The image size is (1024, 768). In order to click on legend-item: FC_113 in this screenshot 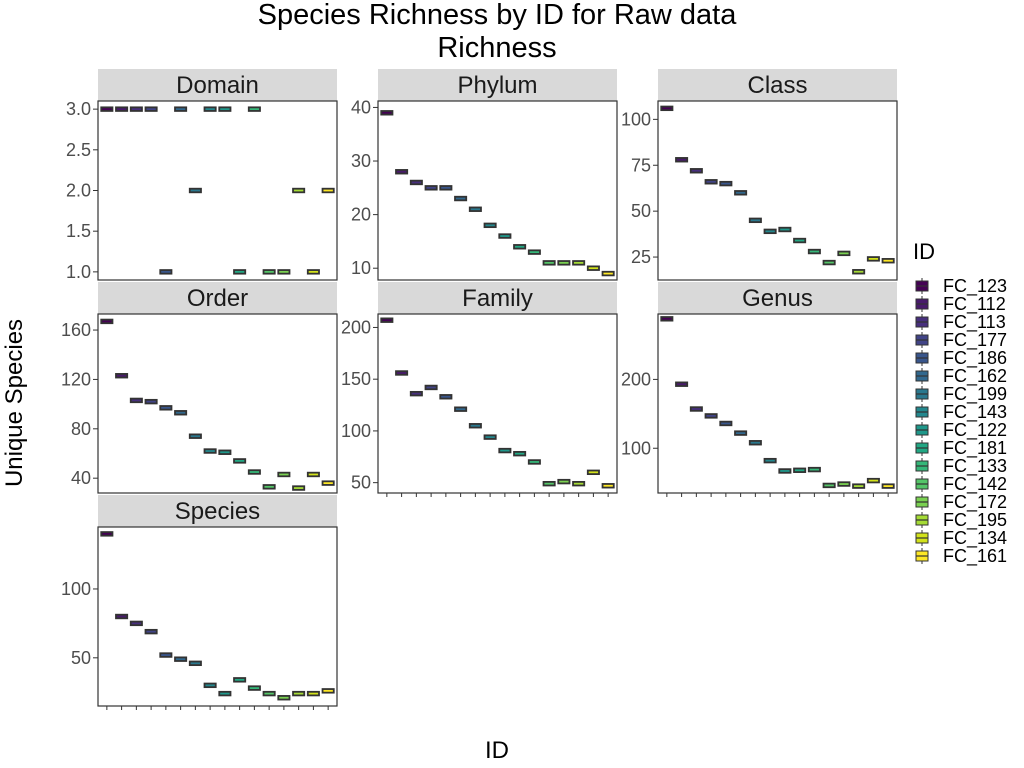, I will do `click(960, 322)`.